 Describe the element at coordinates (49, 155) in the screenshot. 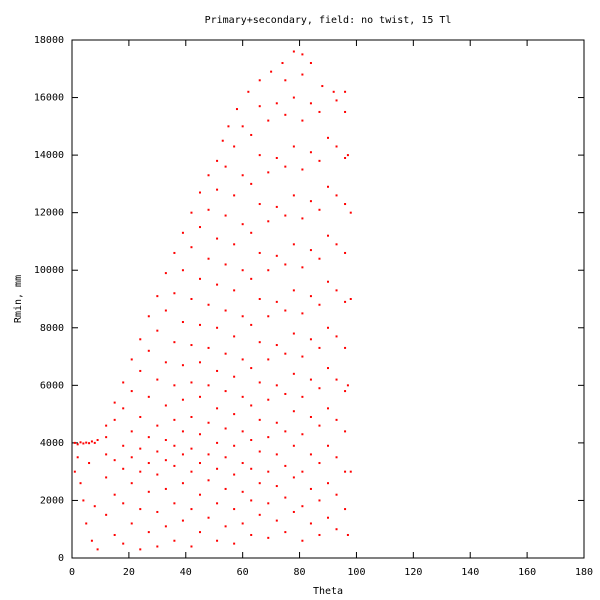

I see `y-tick-label: 14000` at that location.